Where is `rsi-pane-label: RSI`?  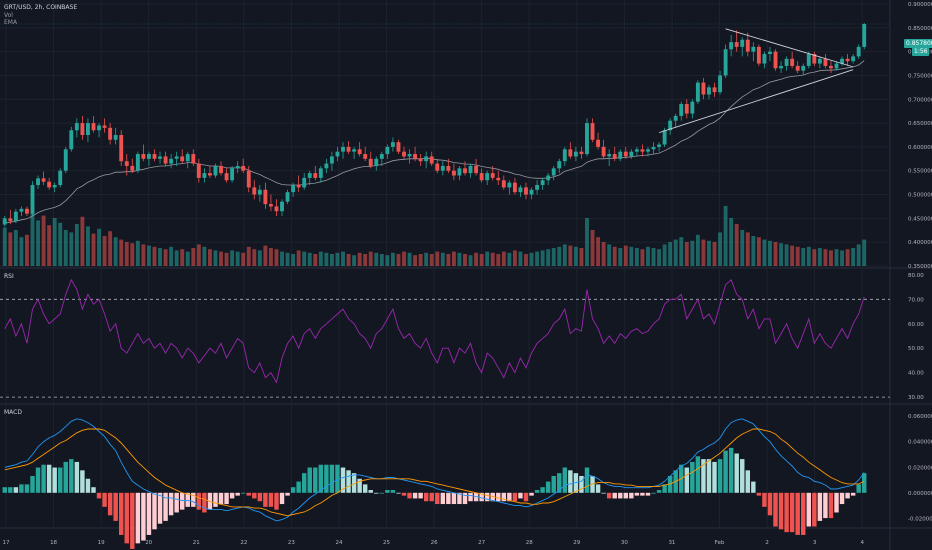
rsi-pane-label: RSI is located at coordinates (9, 276).